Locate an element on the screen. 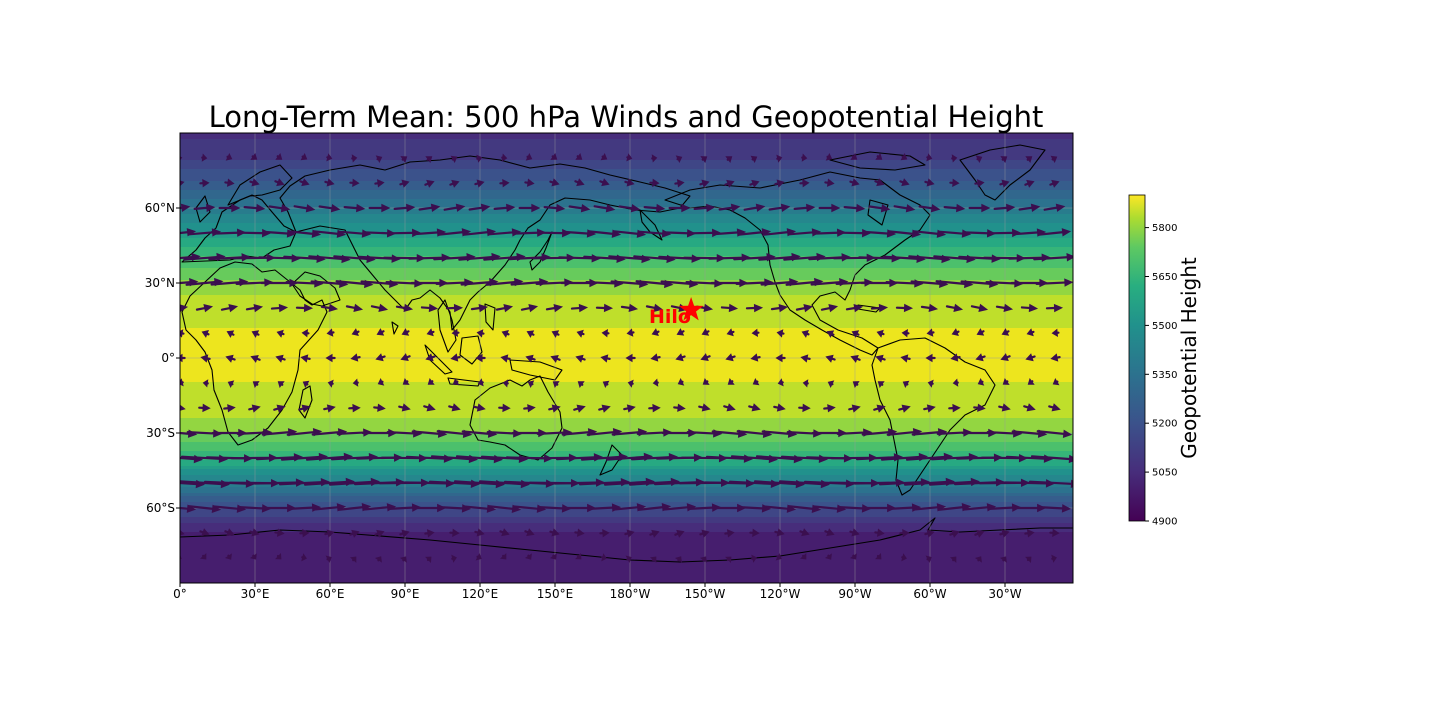  coastline-britain is located at coordinates (203, 209).